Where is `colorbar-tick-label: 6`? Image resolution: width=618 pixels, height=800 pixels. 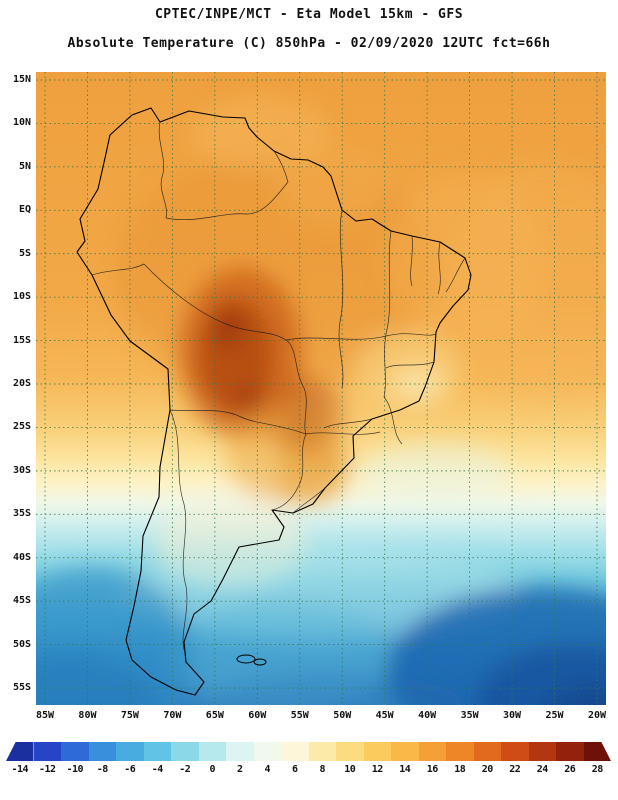
colorbar-tick-label: 6 is located at coordinates (294, 769).